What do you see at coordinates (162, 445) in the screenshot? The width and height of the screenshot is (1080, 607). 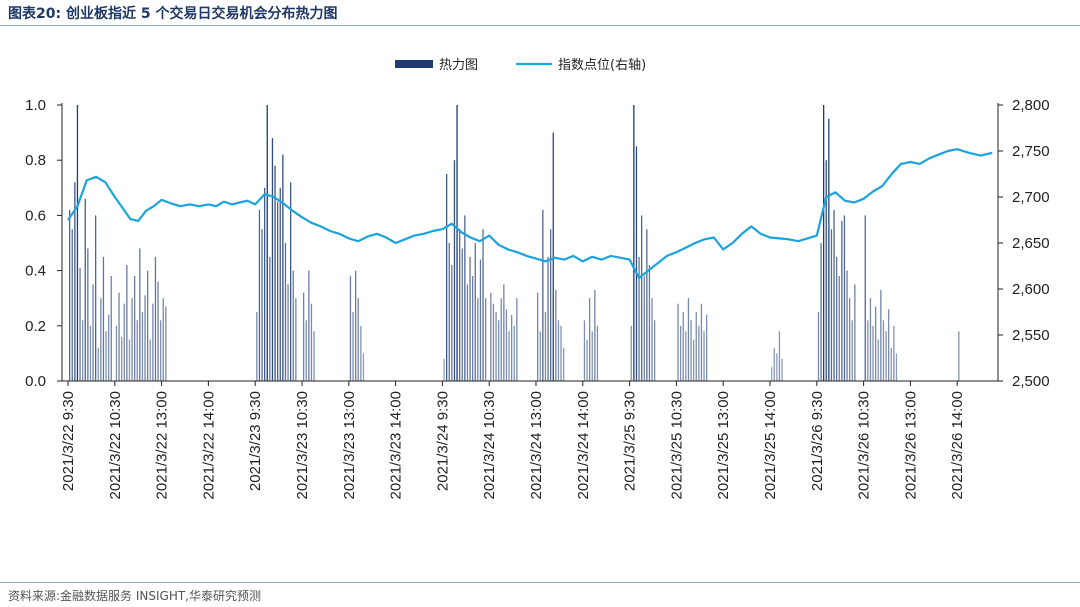 I see `x-tick-label: 2021/3/22 13:00` at bounding box center [162, 445].